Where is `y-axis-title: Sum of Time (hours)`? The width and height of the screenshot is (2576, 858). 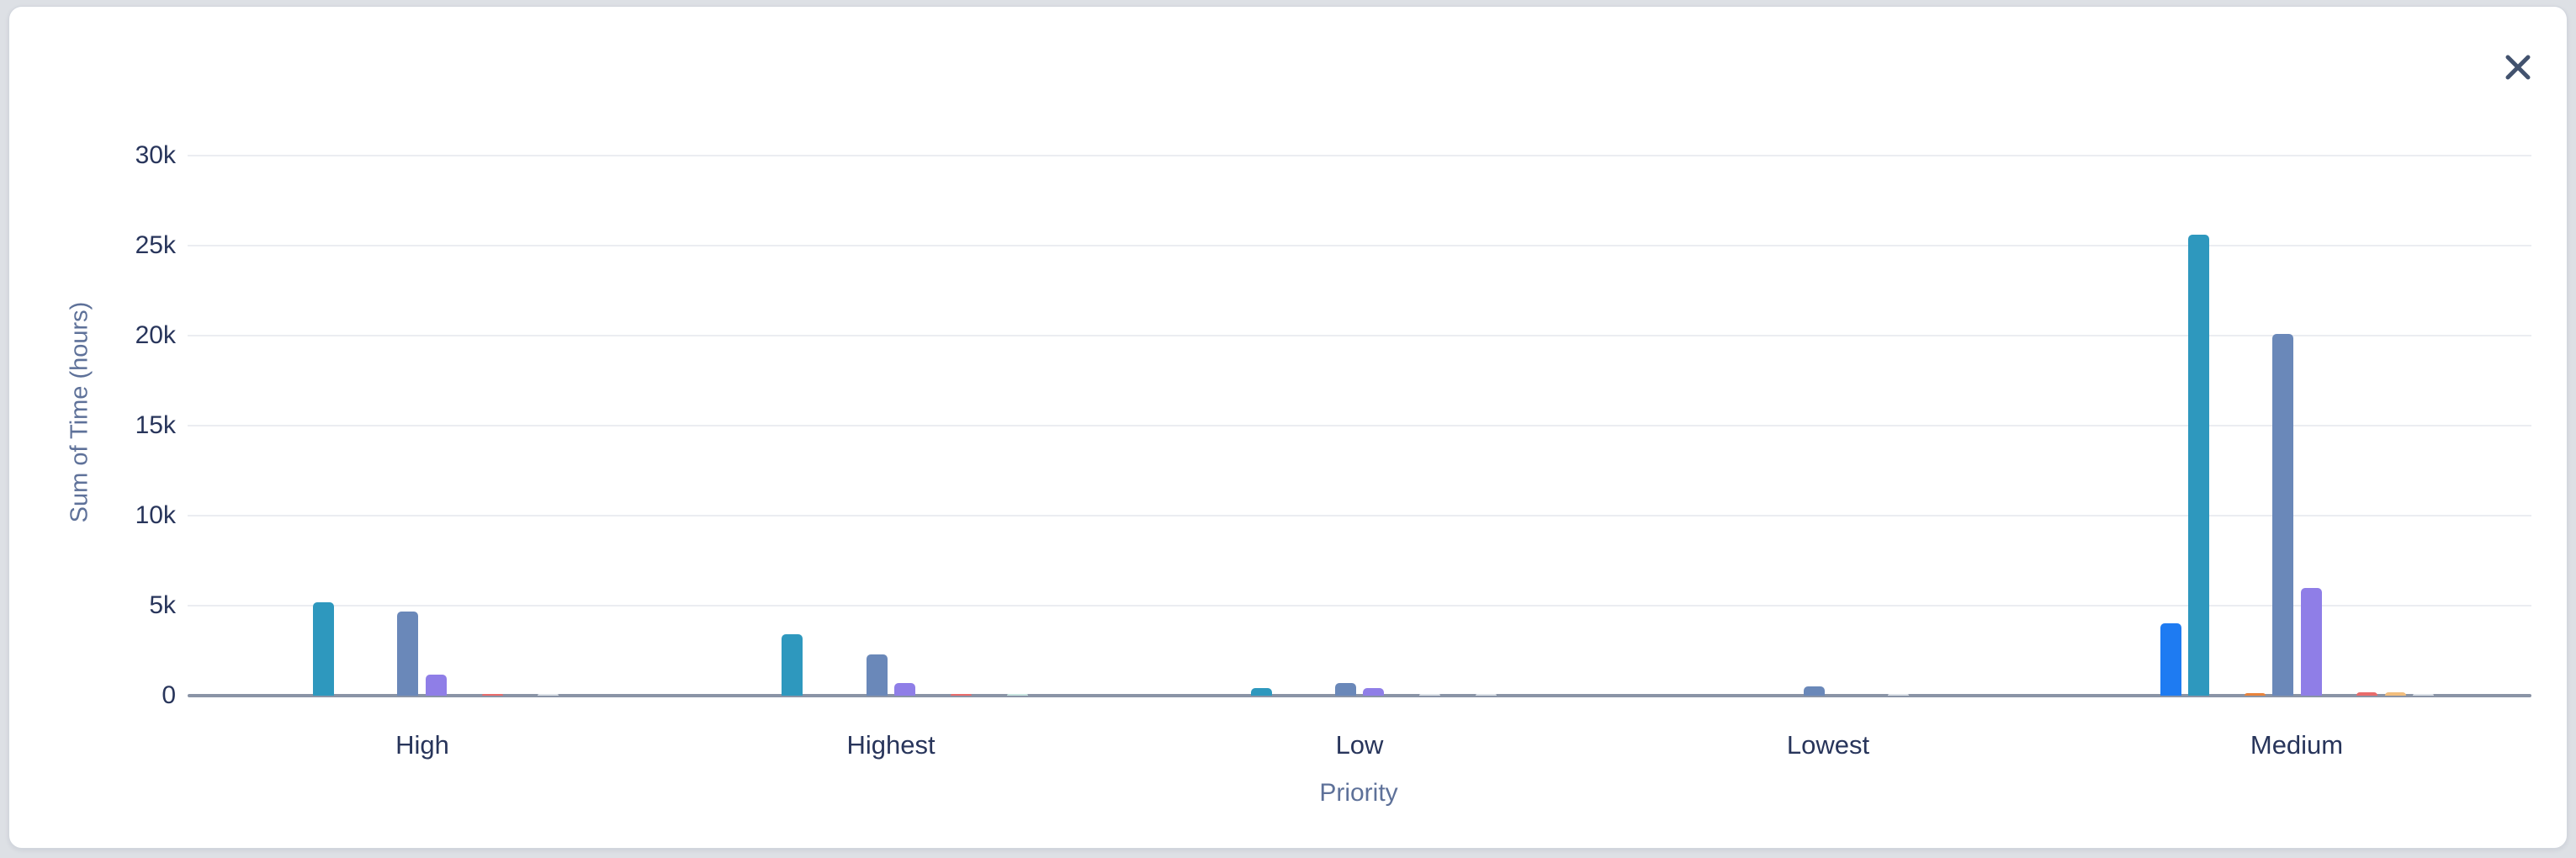 y-axis-title: Sum of Time (hours) is located at coordinates (79, 412).